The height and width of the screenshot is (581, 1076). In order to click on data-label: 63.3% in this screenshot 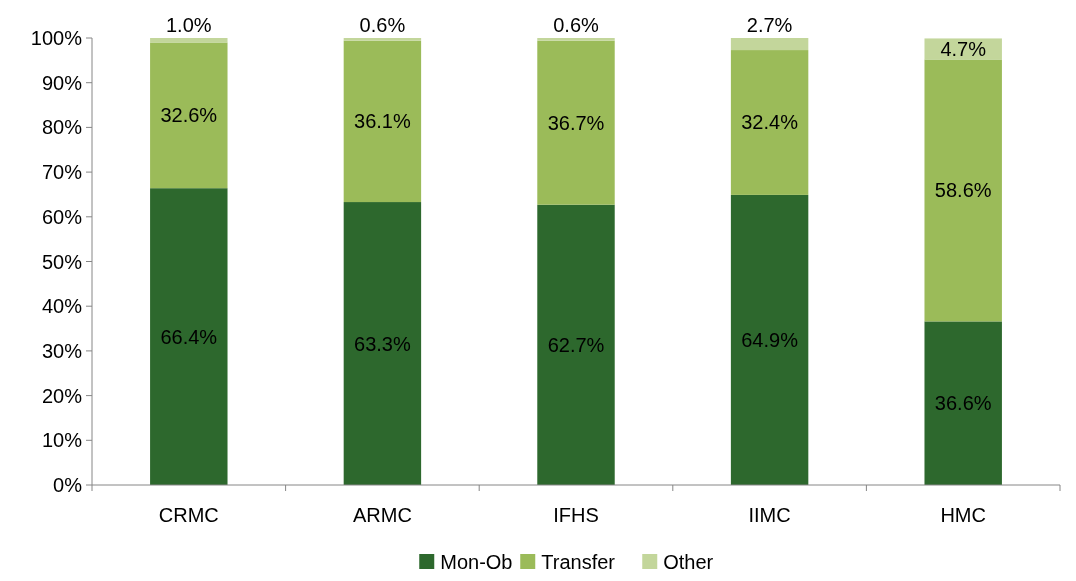, I will do `click(382, 343)`.